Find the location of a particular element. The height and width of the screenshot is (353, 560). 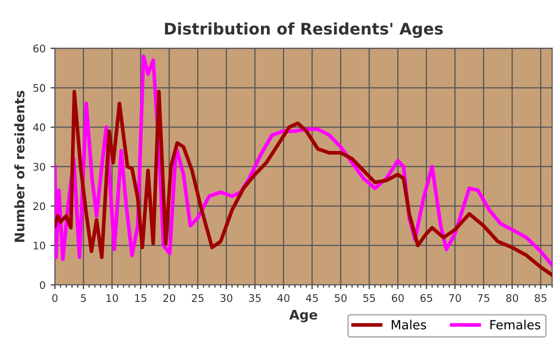

x-tick-label: 55 is located at coordinates (369, 298).